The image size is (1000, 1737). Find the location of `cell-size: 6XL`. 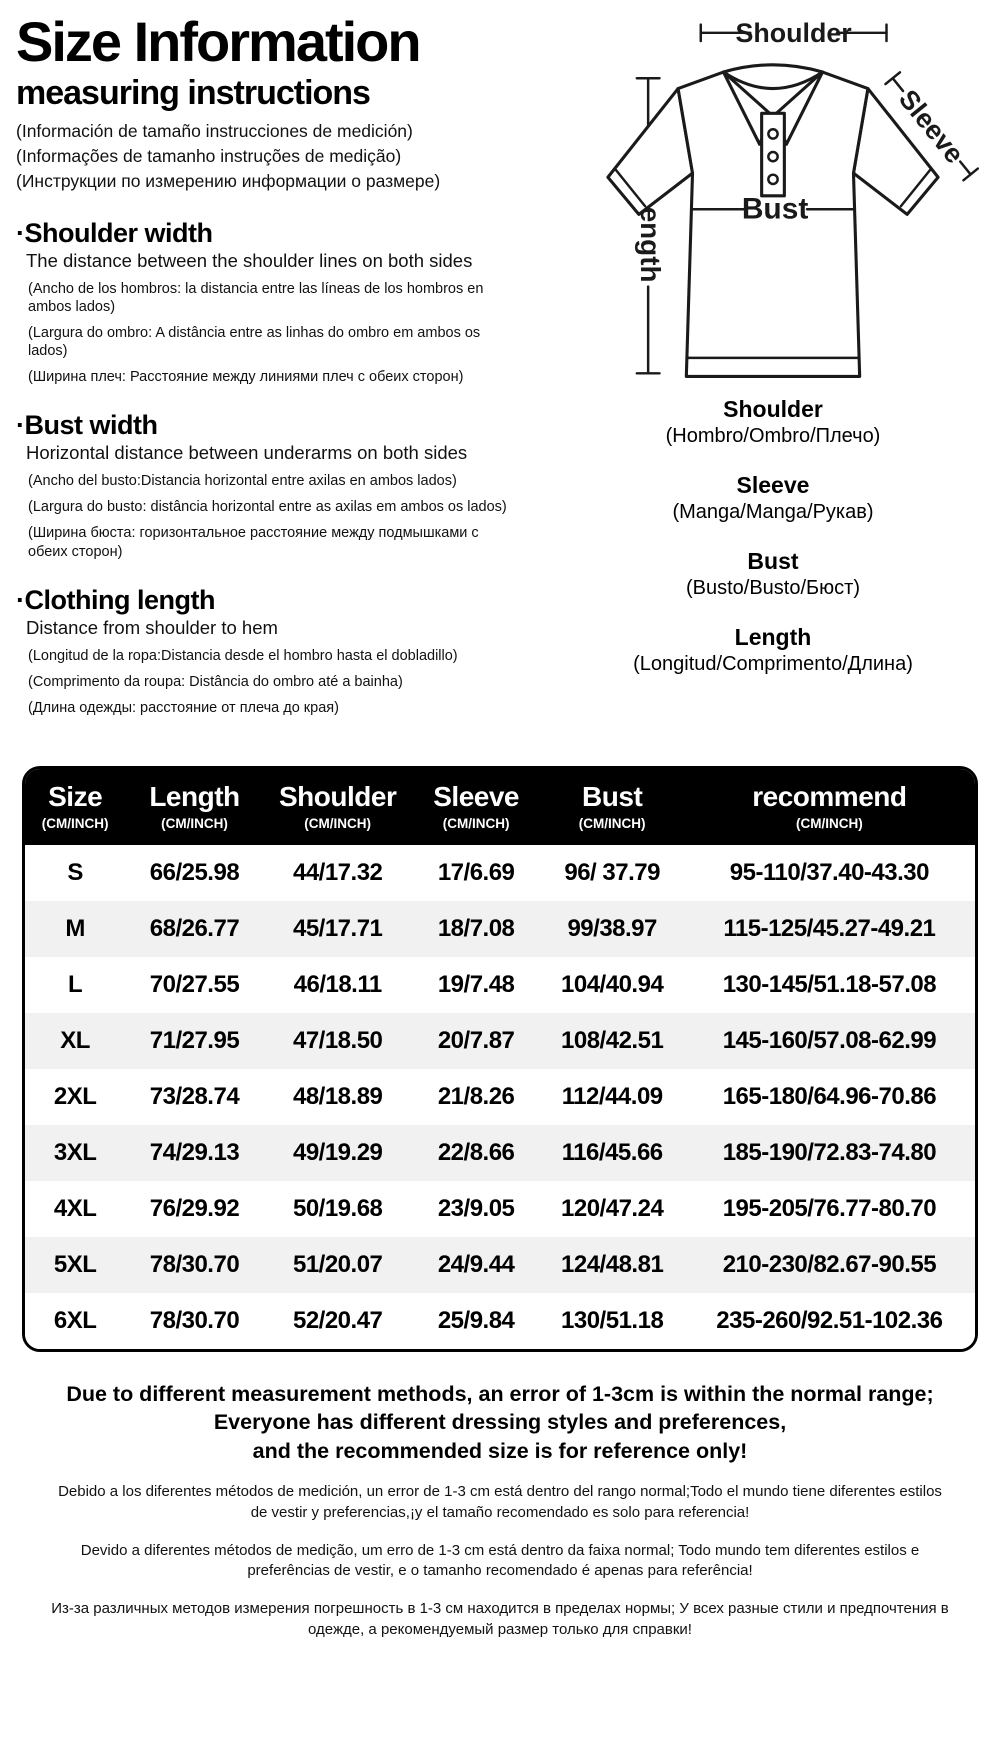

cell-size: 6XL is located at coordinates (75, 1320).